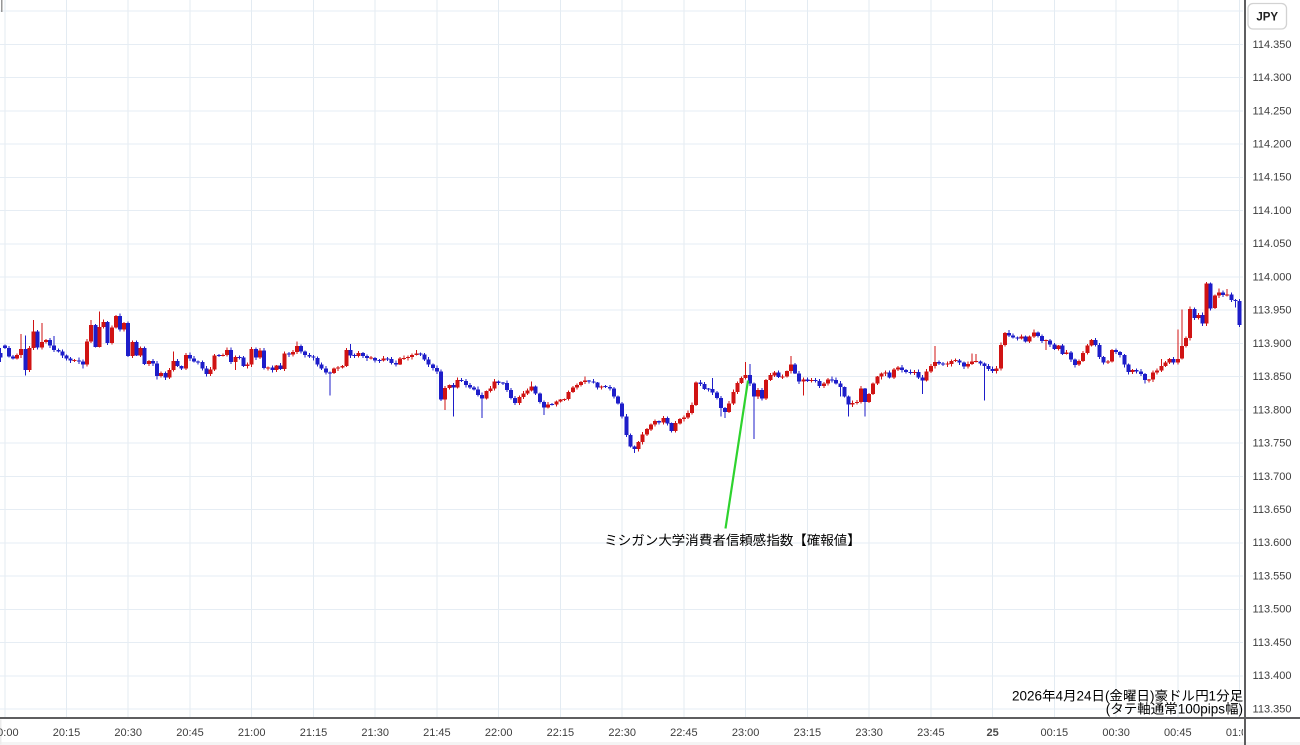 The height and width of the screenshot is (745, 1300). What do you see at coordinates (622, 733) in the screenshot?
I see `svg-text: 22:30` at bounding box center [622, 733].